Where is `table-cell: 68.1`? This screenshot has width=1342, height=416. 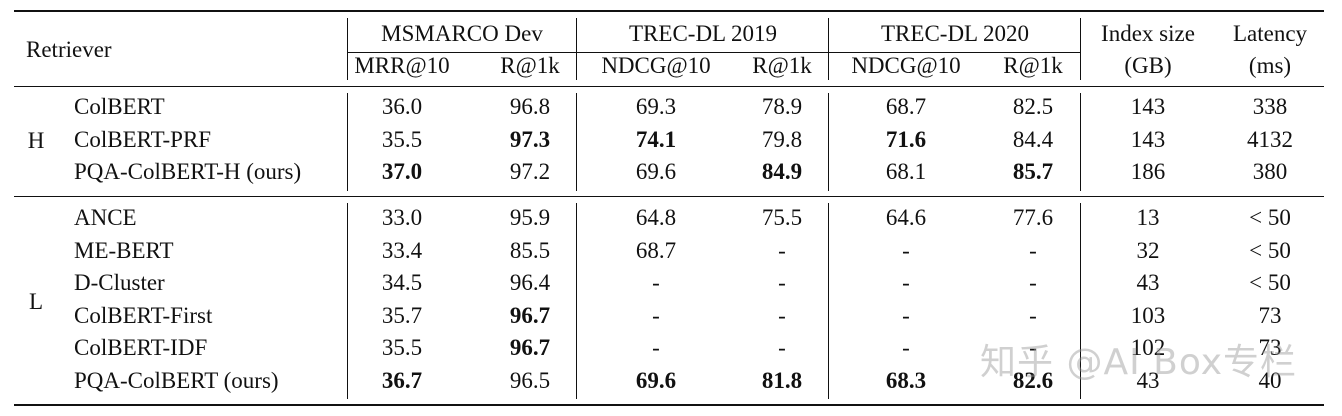 table-cell: 68.1 is located at coordinates (906, 172).